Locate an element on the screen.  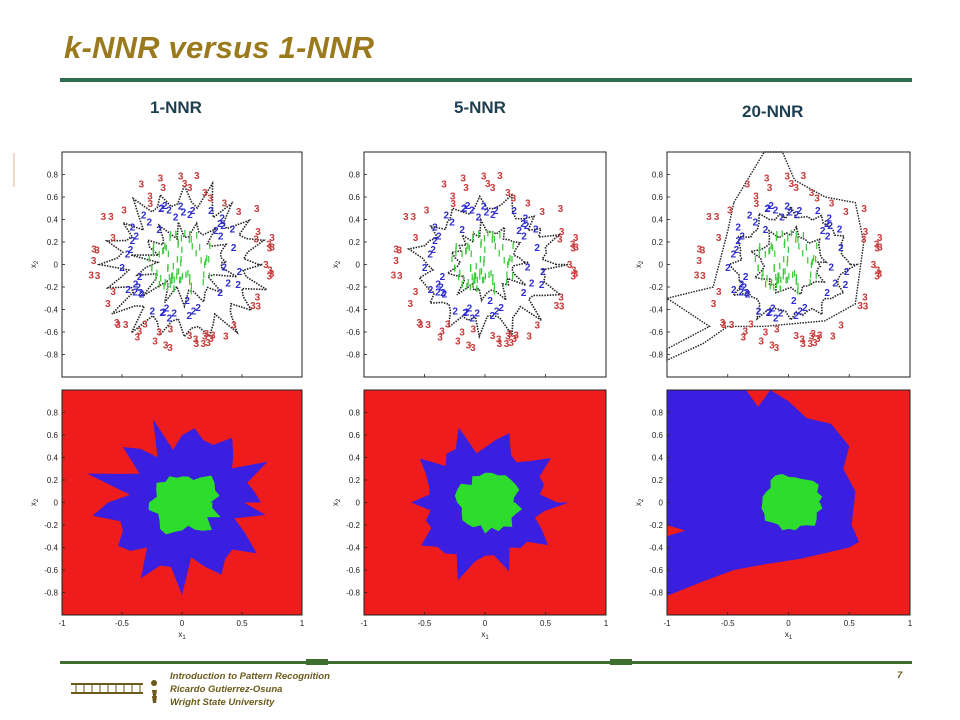
outer-decision-boundary is located at coordinates (183, 259).